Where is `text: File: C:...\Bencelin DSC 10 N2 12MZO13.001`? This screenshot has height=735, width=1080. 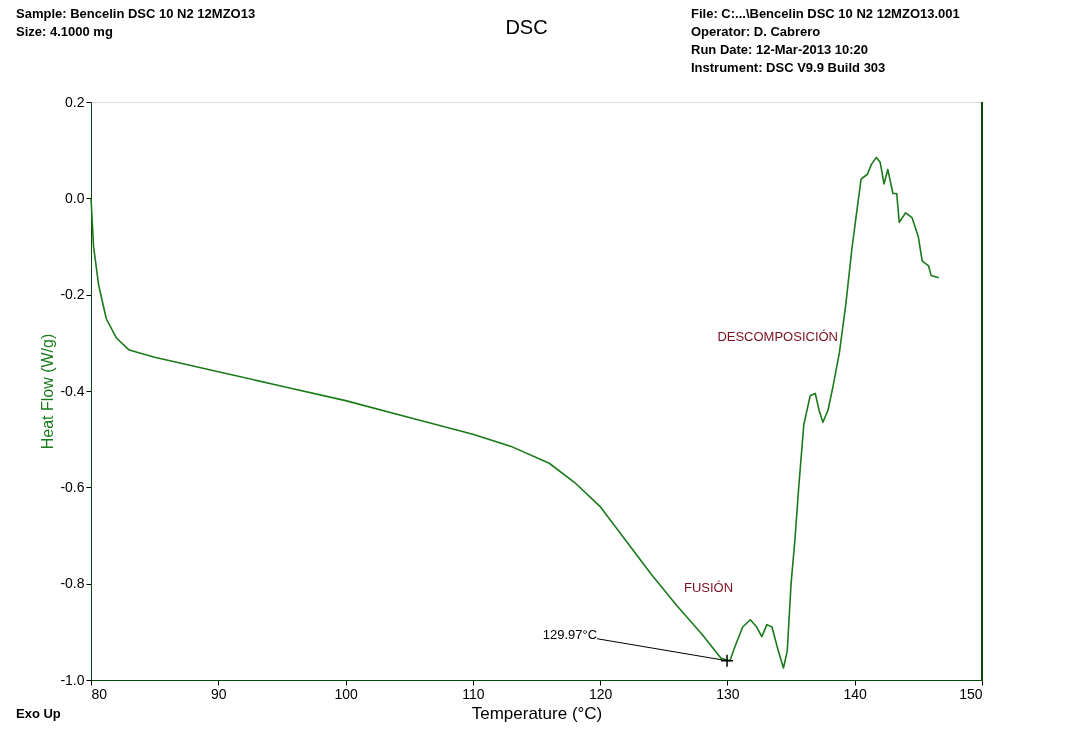
text: File: C:...\Bencelin DSC 10 N2 12MZO13.001 is located at coordinates (825, 13).